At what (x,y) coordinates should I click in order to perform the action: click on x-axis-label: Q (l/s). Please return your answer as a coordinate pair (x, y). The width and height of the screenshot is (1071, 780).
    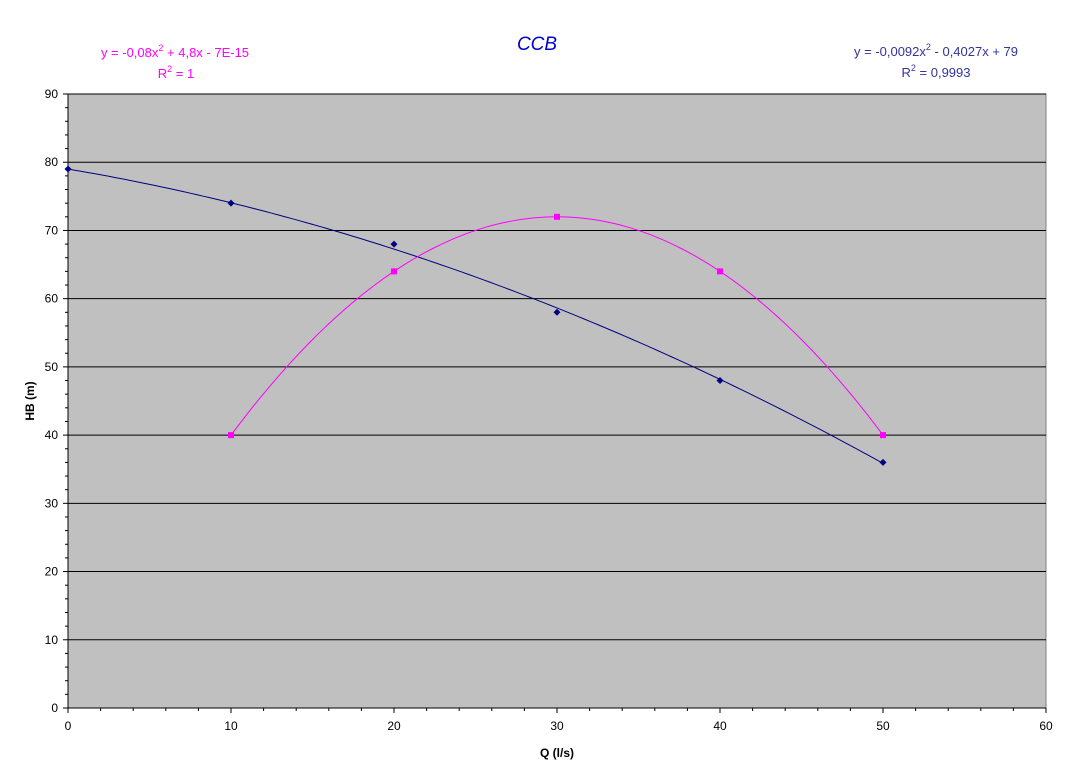
    Looking at the image, I should click on (557, 753).